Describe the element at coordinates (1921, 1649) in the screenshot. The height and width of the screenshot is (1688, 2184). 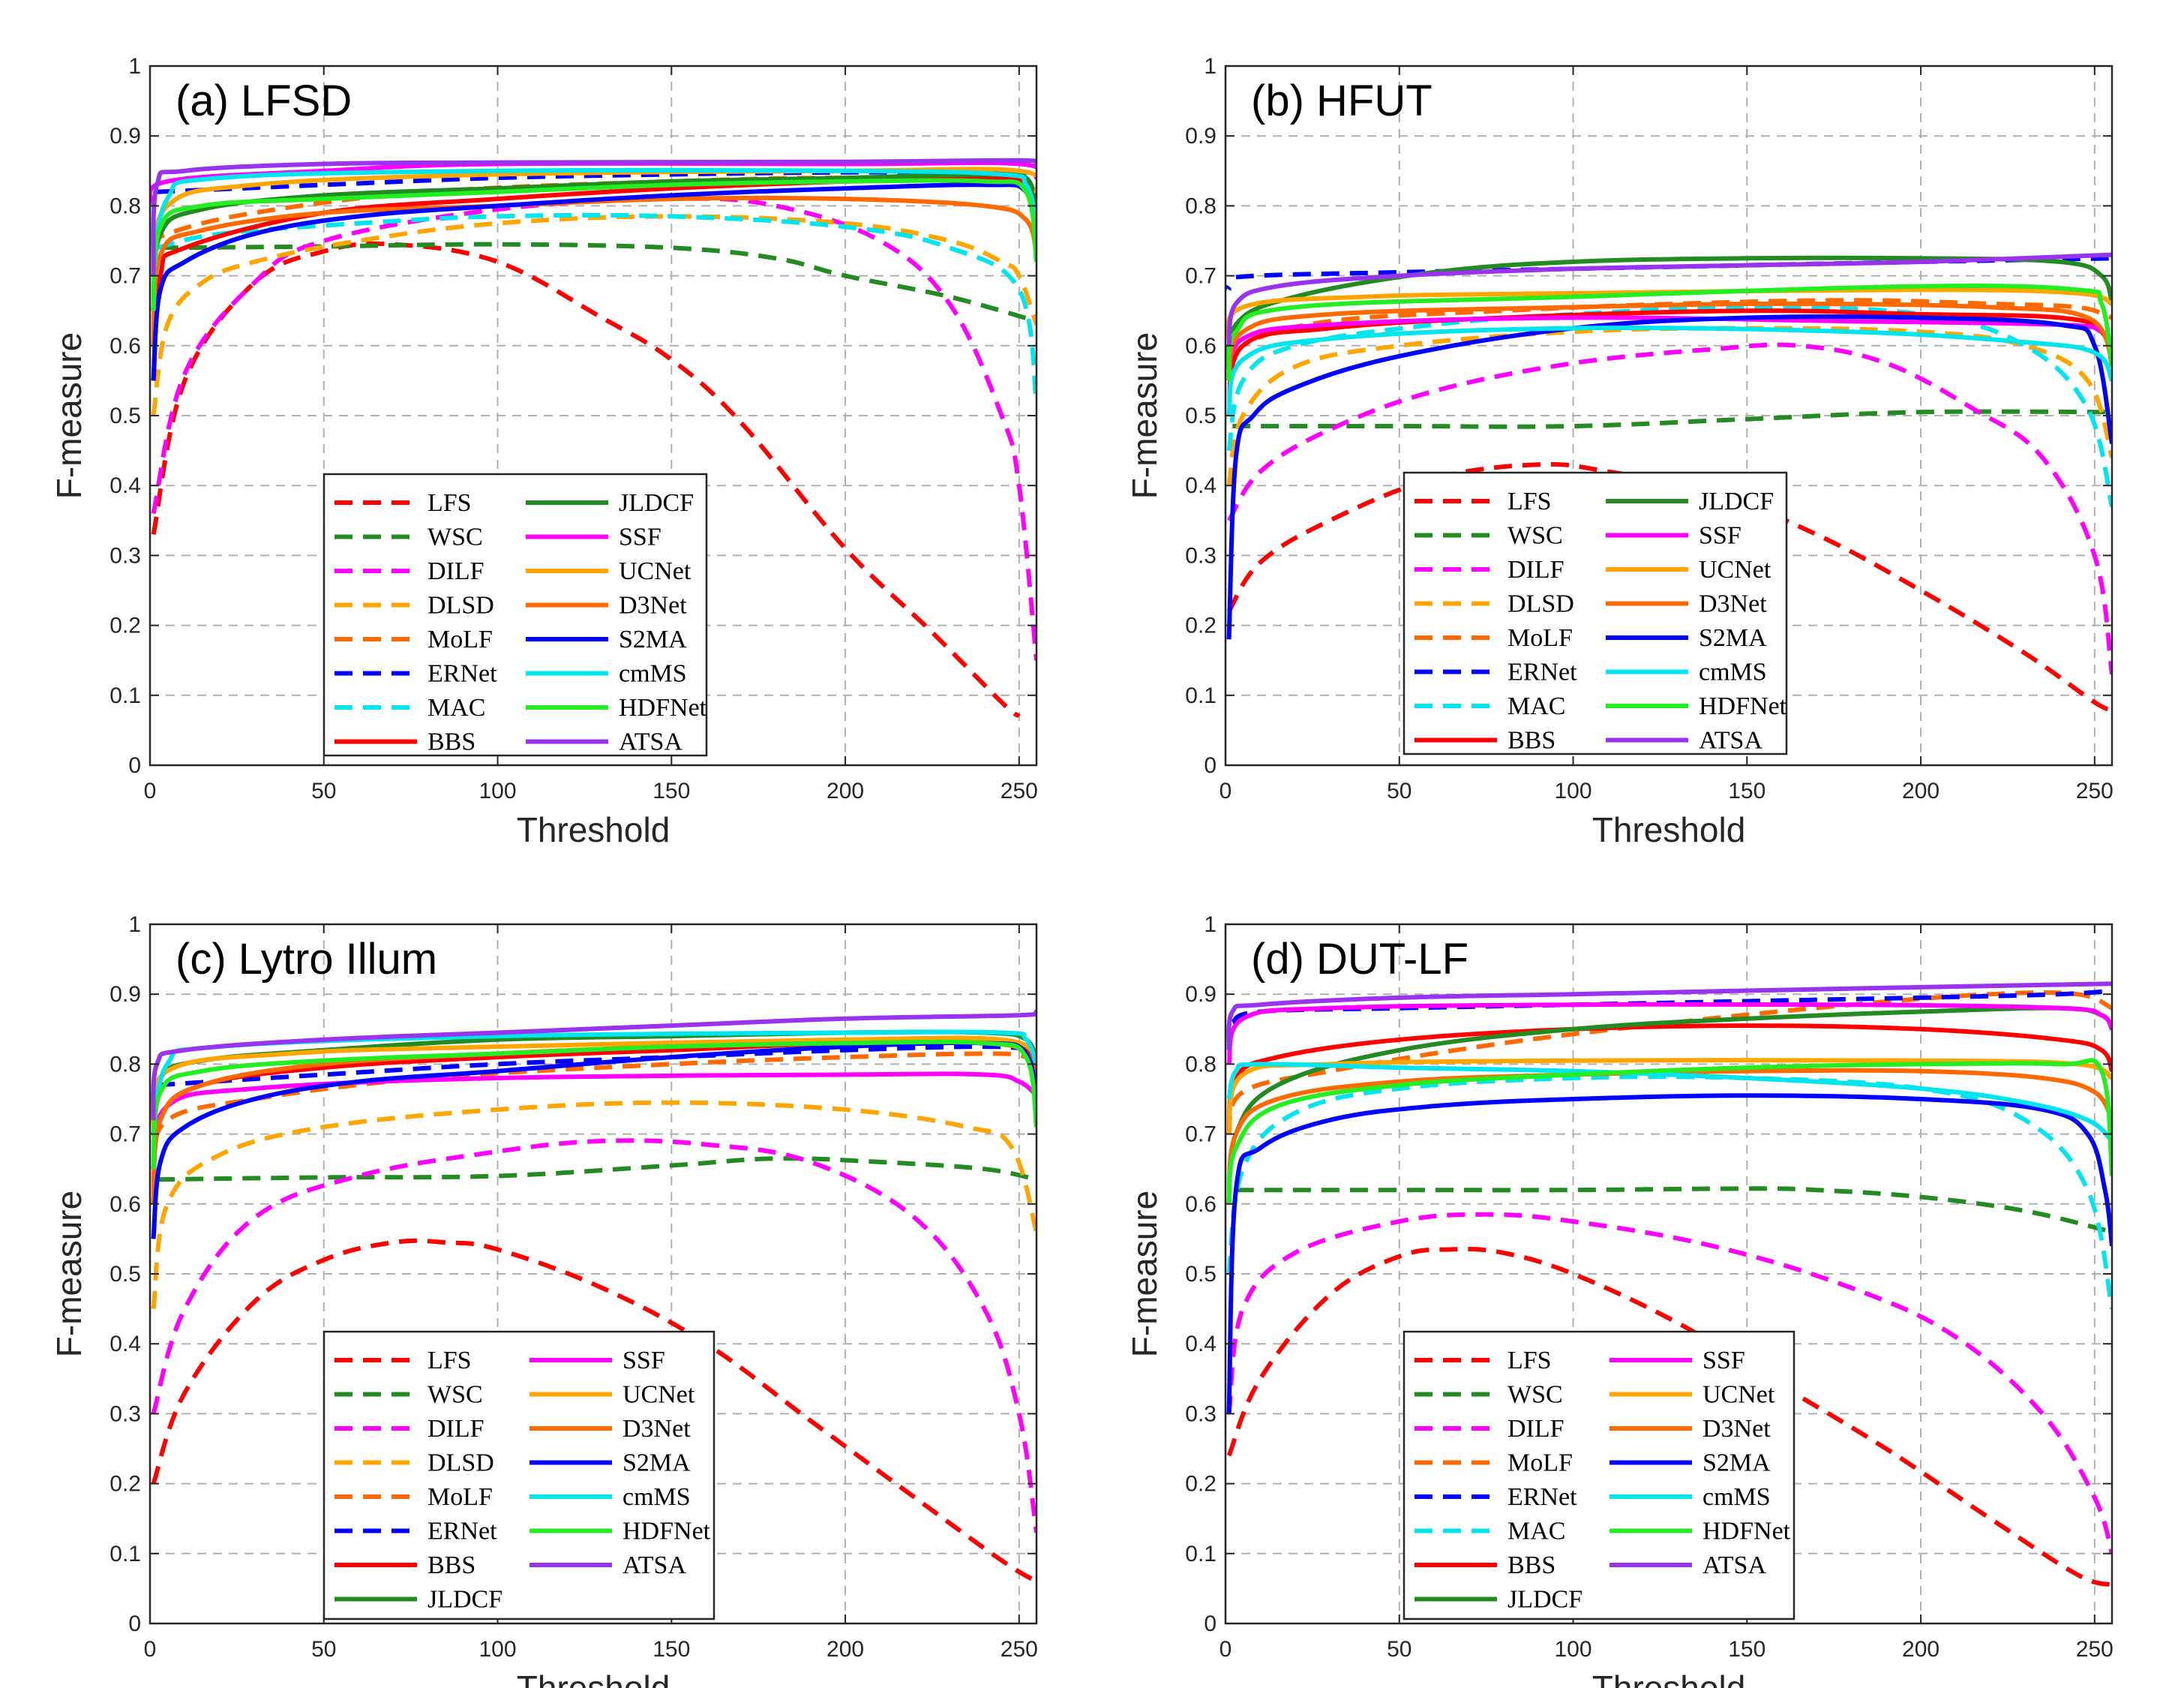
I see `x-tick-label: 200` at that location.